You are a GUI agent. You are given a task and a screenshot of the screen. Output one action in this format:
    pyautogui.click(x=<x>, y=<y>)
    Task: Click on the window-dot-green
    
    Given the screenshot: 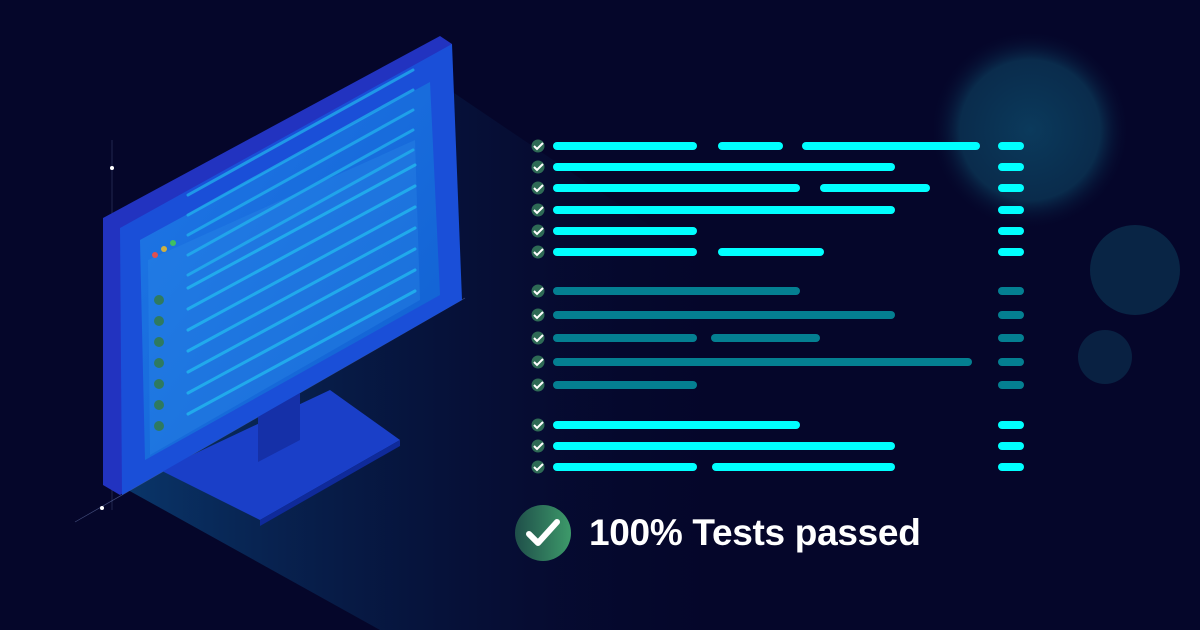 What is the action you would take?
    pyautogui.click(x=173, y=243)
    